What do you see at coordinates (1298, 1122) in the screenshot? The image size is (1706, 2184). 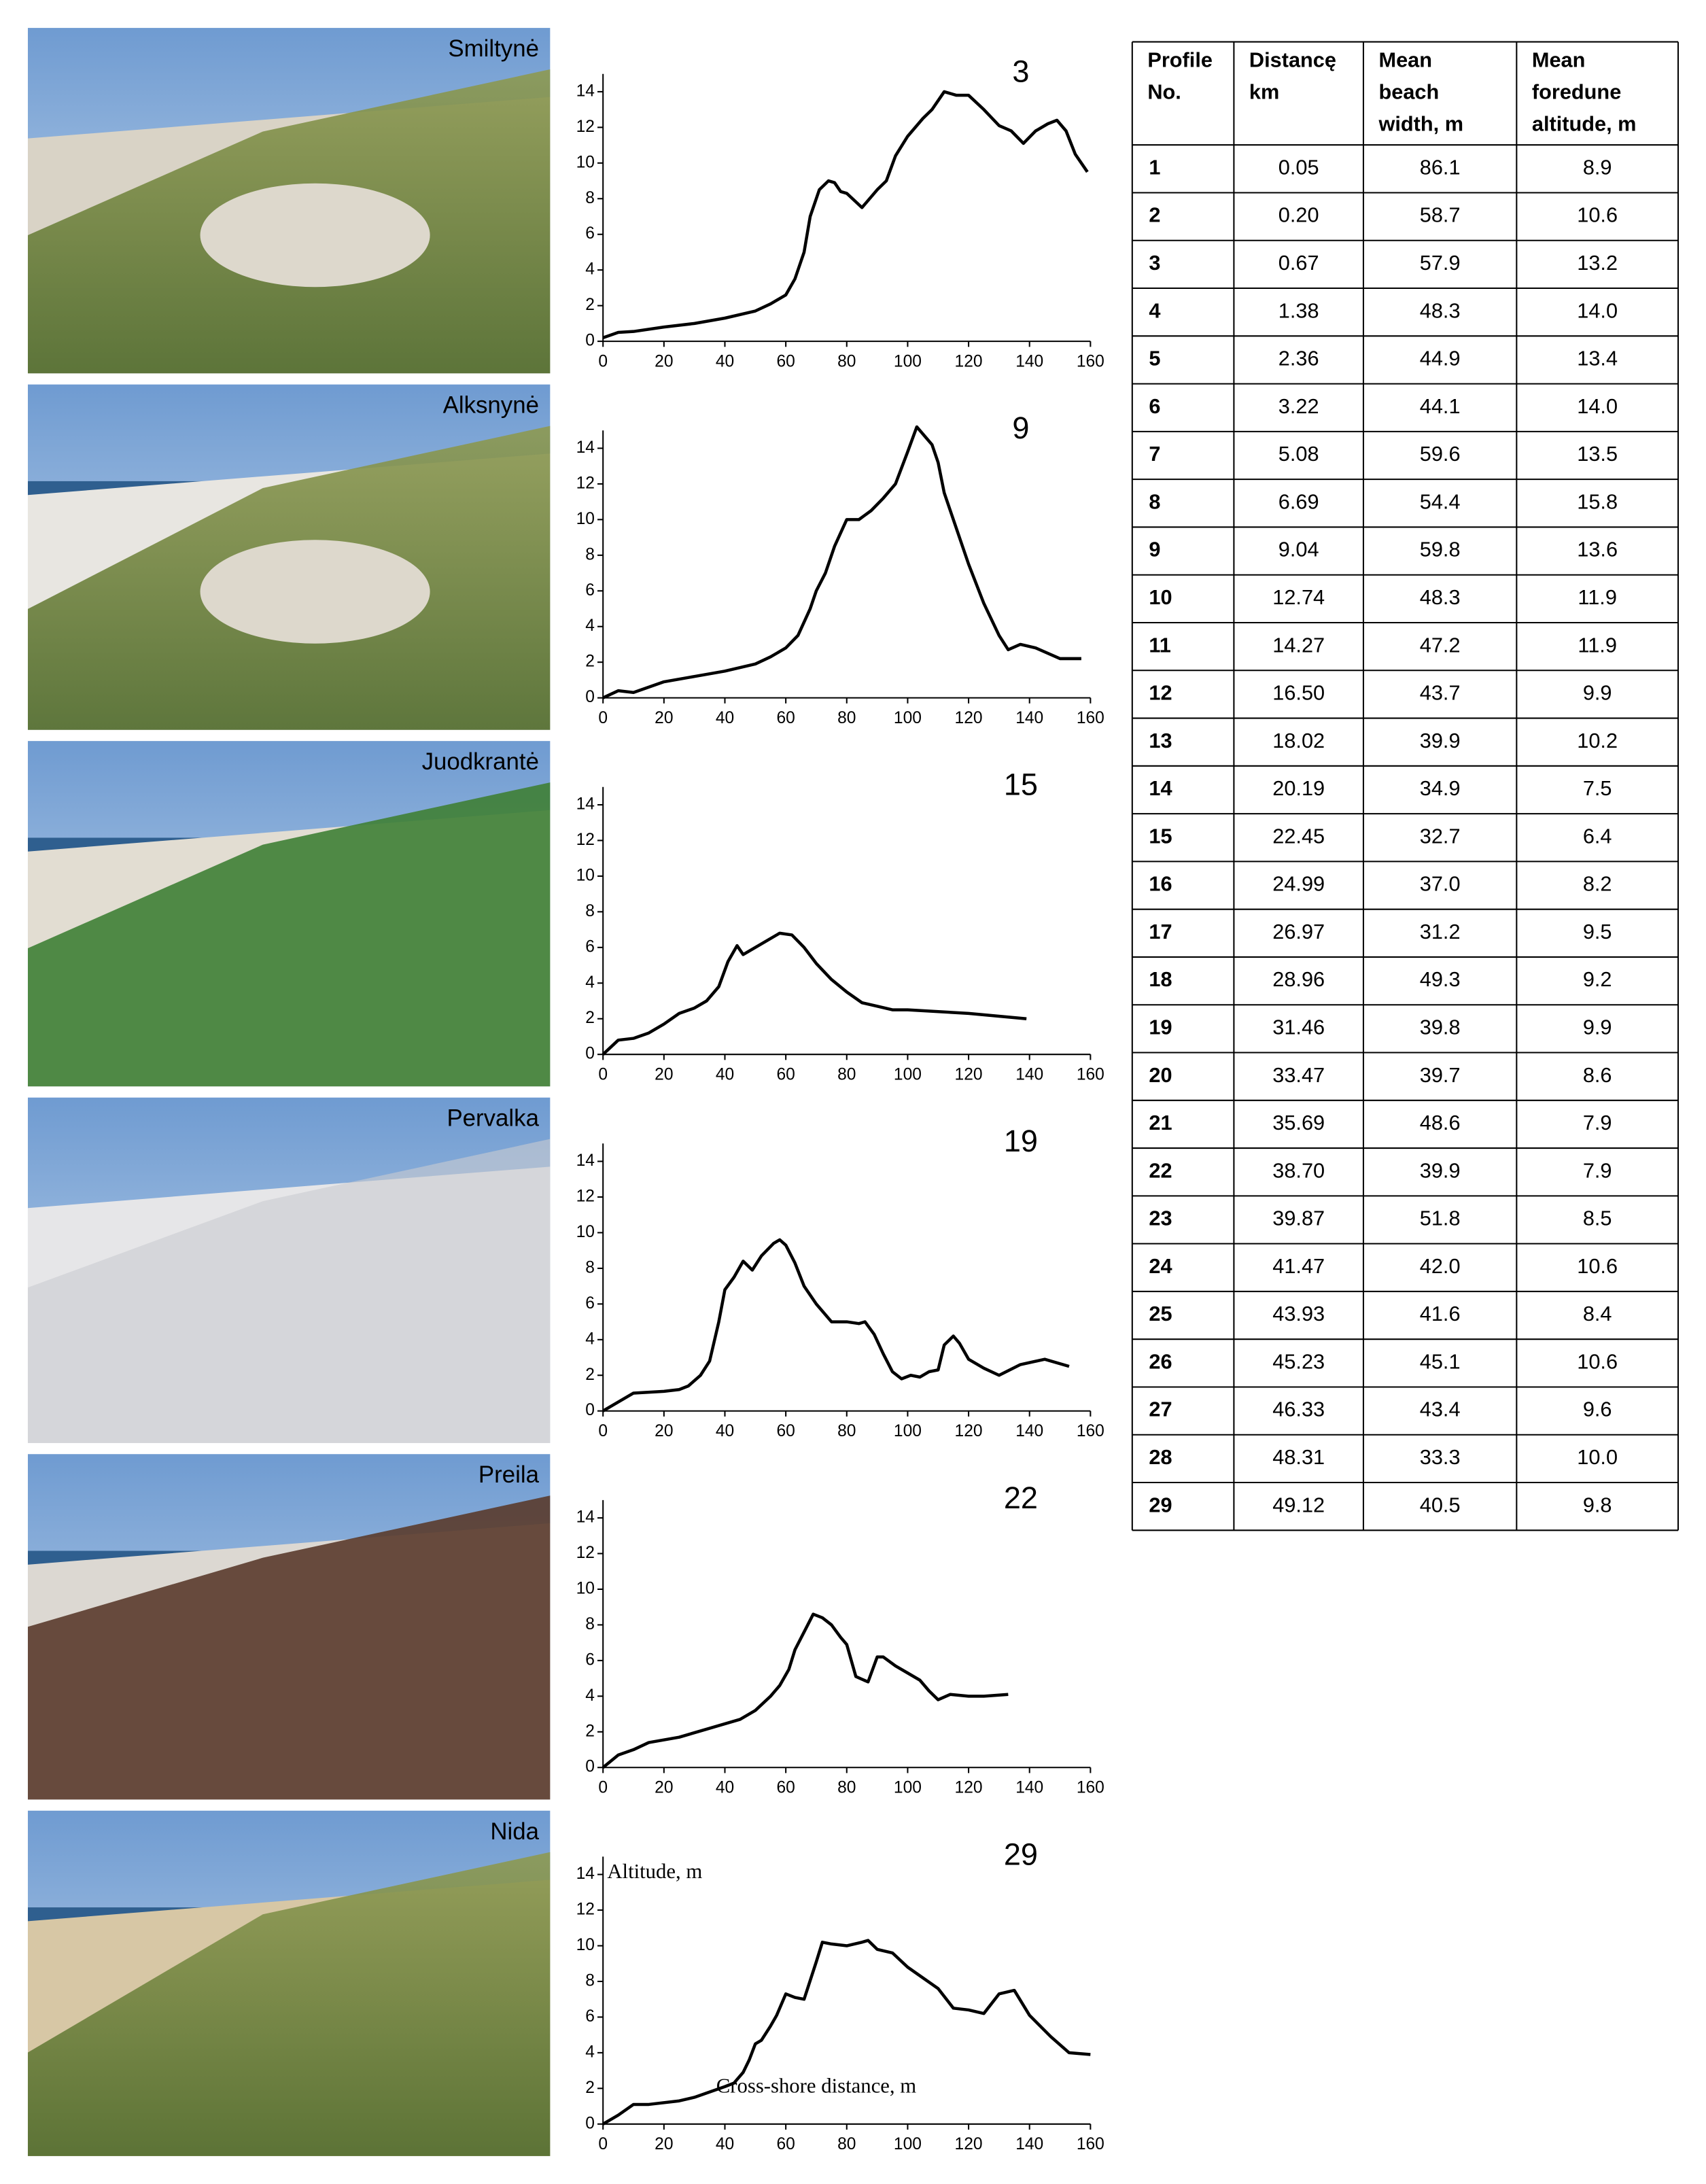 I see `table-cell: 35.69` at bounding box center [1298, 1122].